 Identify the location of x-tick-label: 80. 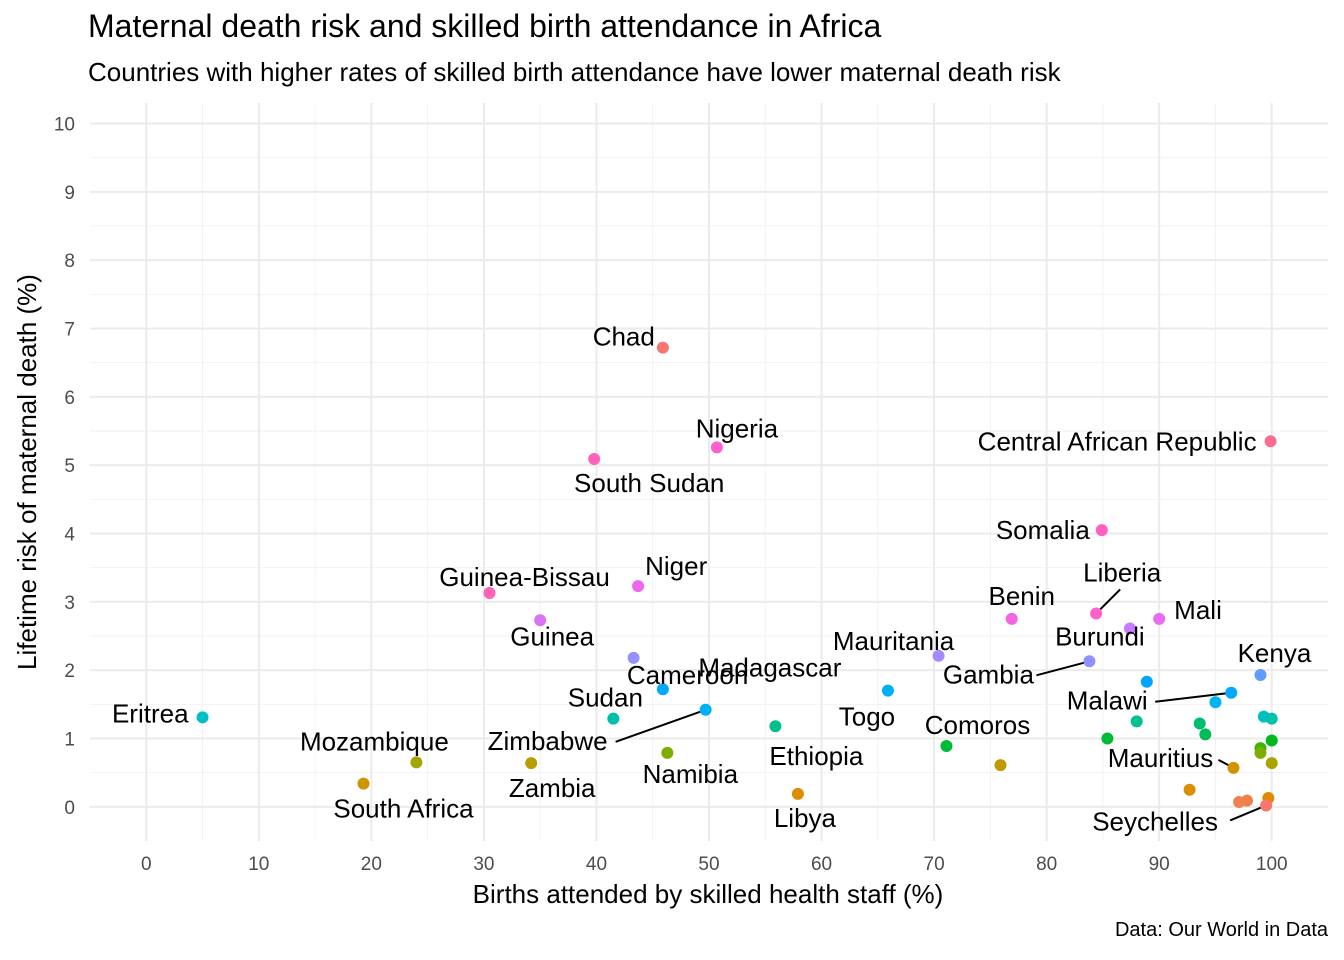
(1046, 864).